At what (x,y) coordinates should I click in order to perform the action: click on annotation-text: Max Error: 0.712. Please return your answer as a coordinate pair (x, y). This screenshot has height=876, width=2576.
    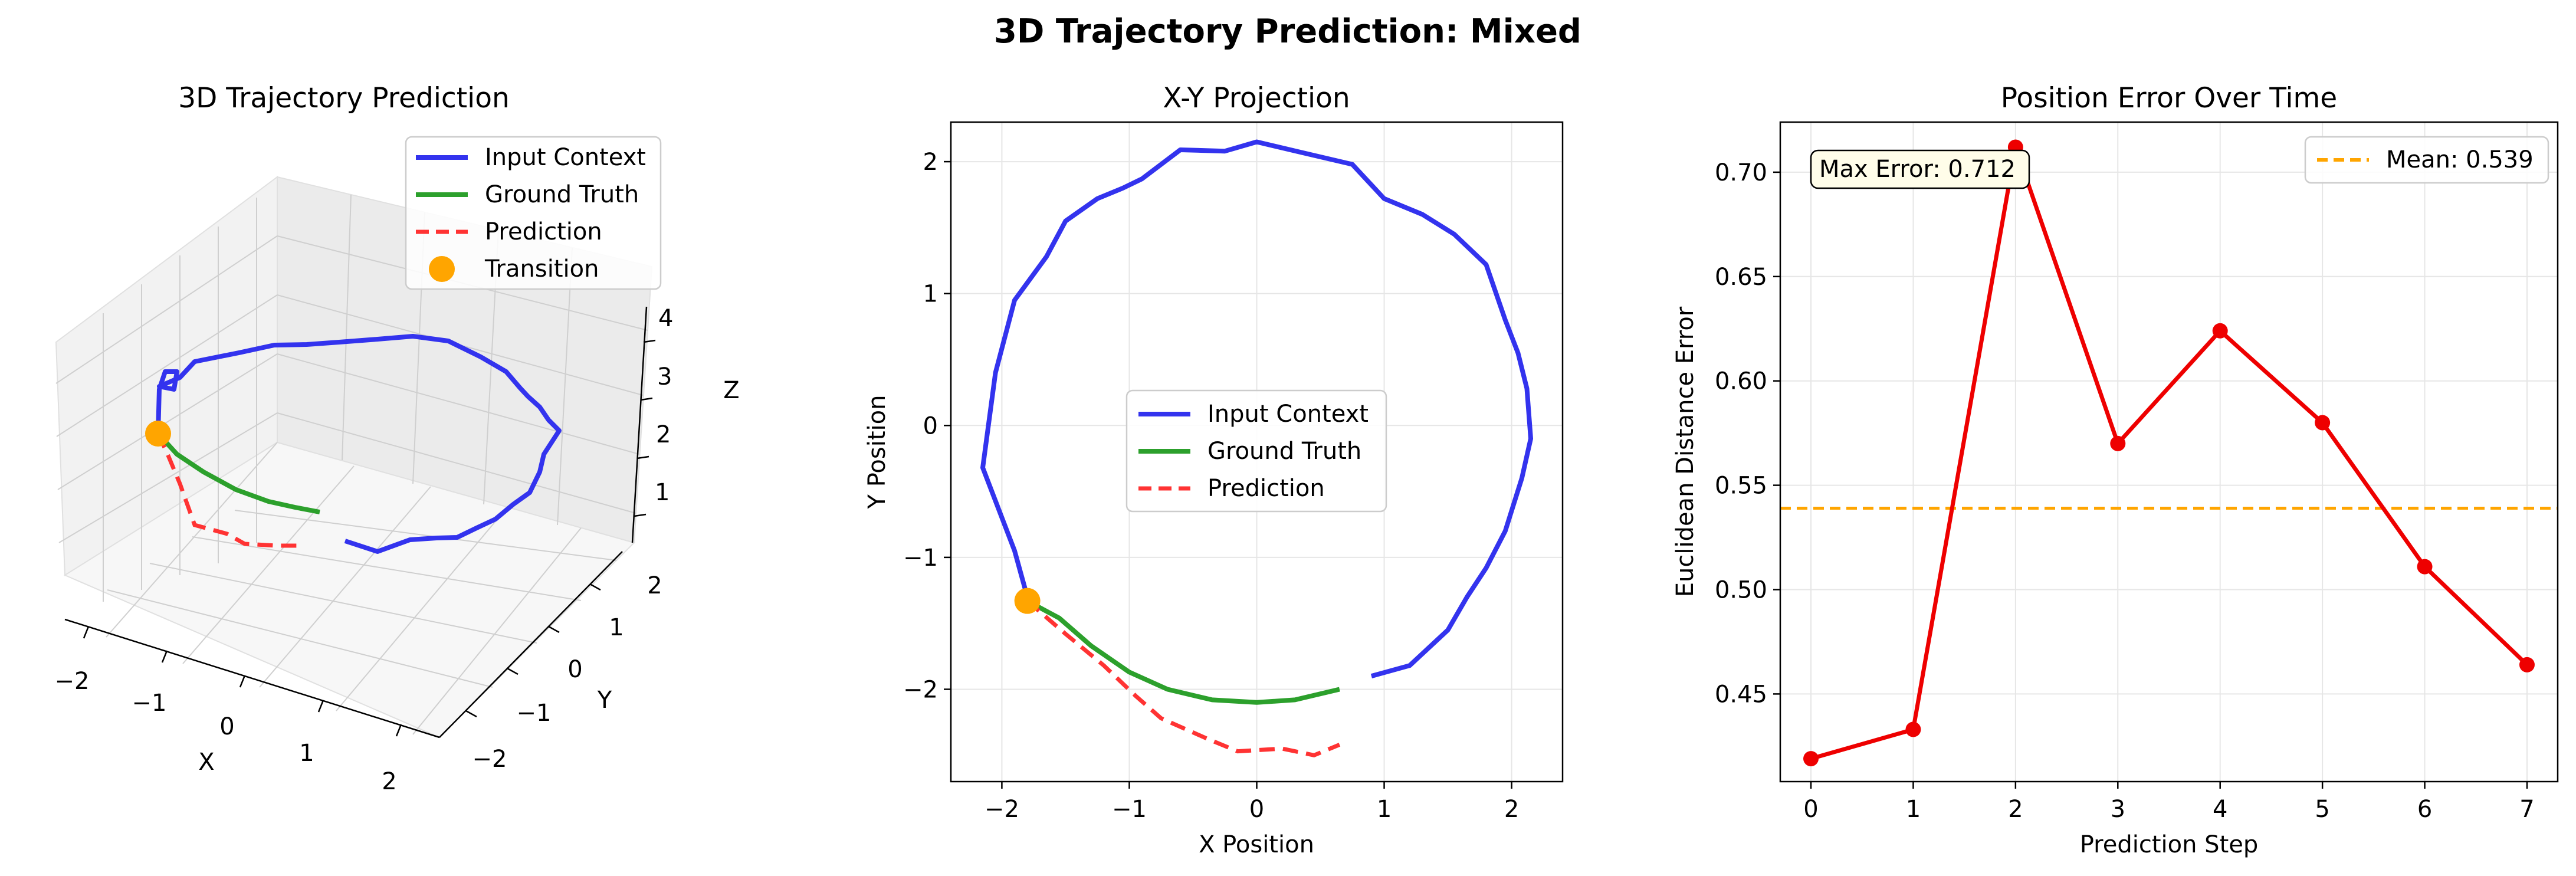
    Looking at the image, I should click on (1917, 169).